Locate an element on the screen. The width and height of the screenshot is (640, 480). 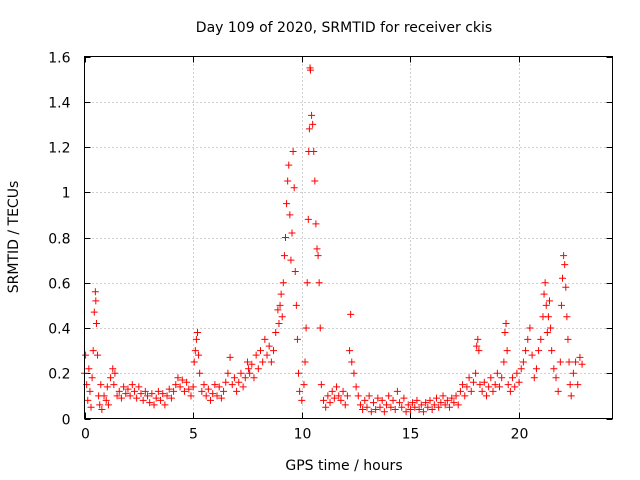
y-tick-label: 1 is located at coordinates (66, 194).